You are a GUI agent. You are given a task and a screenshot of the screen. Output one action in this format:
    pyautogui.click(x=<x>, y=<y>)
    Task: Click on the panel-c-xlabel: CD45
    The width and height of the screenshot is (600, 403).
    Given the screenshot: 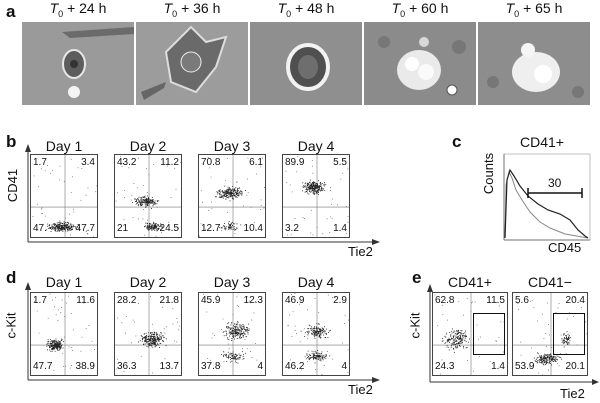 What is the action you would take?
    pyautogui.click(x=565, y=247)
    